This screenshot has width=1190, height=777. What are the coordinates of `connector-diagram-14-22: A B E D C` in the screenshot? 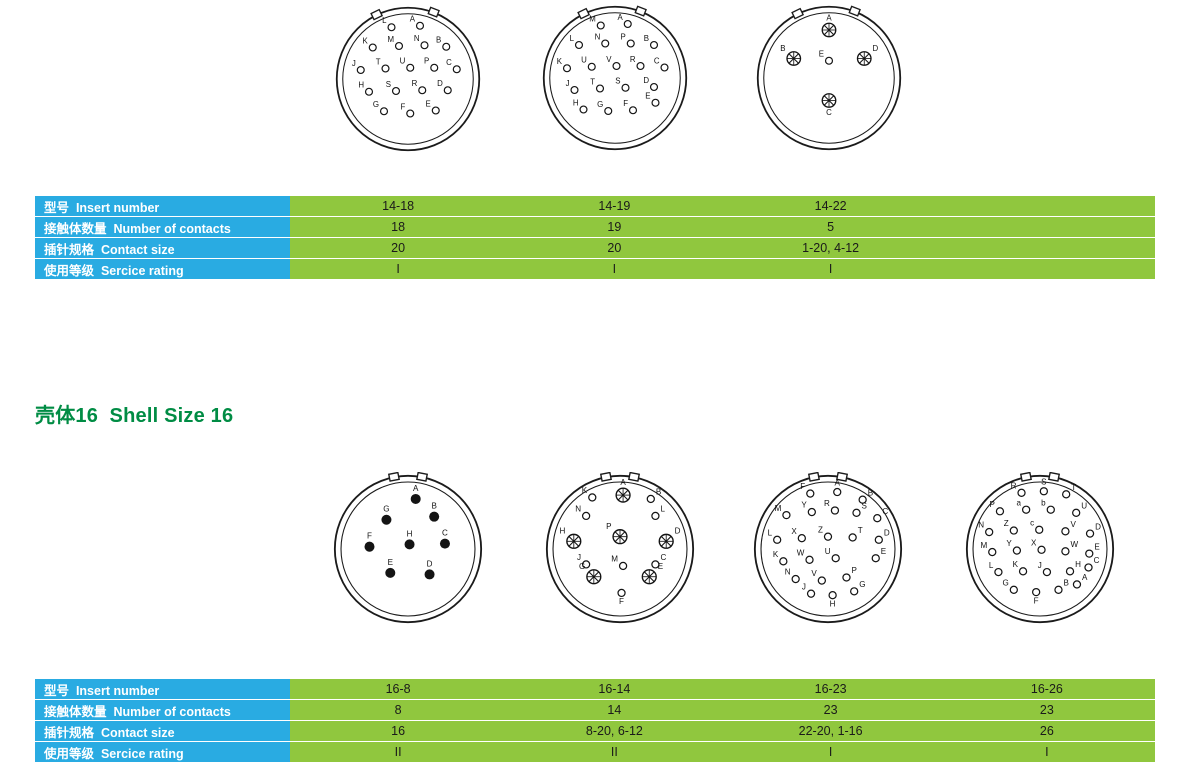 It's located at (829, 78).